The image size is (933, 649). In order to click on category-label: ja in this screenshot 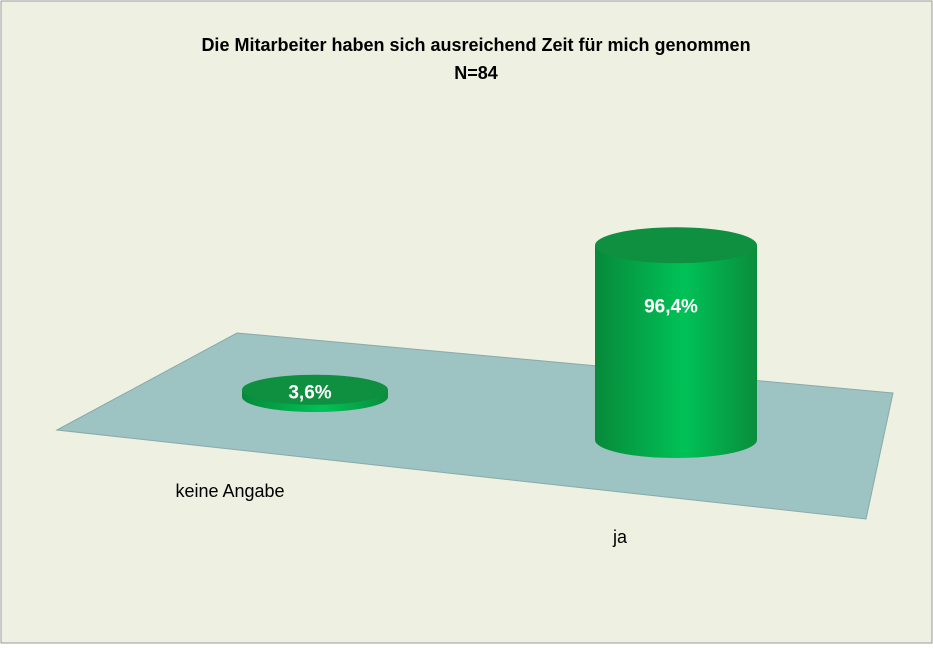, I will do `click(620, 537)`.